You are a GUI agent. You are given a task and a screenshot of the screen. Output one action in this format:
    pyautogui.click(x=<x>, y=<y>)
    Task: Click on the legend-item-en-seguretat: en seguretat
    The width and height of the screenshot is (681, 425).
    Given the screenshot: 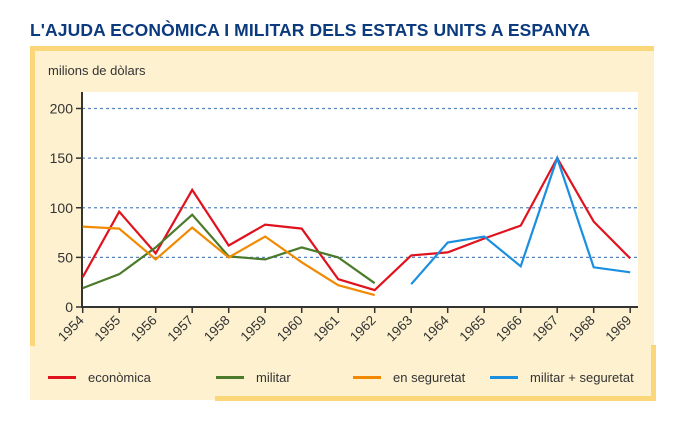 What is the action you would take?
    pyautogui.click(x=409, y=377)
    